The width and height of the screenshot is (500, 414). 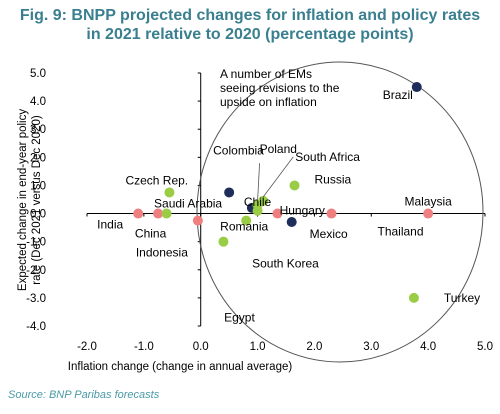 I want to click on point-malaysia, so click(x=428, y=213).